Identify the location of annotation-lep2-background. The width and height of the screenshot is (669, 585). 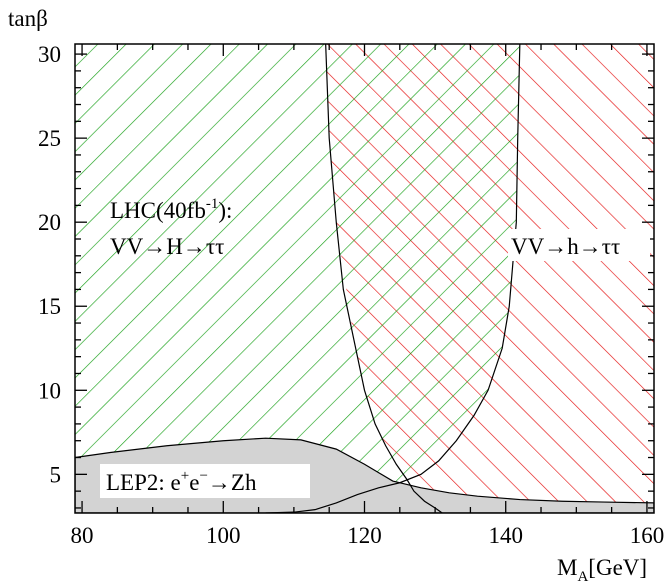
(205, 481).